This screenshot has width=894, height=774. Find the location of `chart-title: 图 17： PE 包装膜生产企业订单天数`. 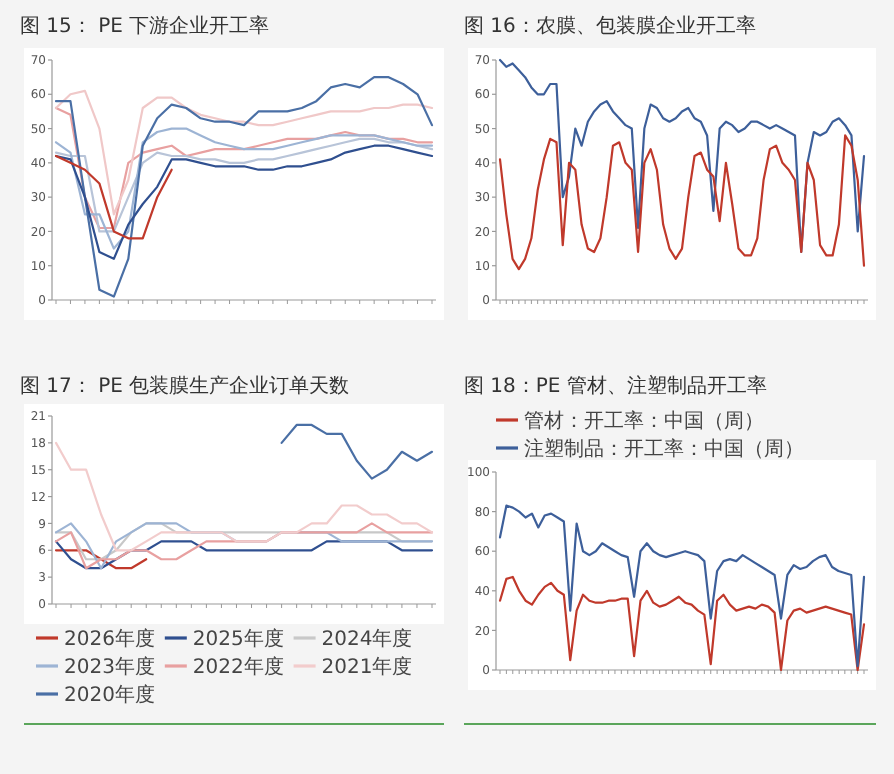

chart-title: 图 17： PE 包装膜生产企业订单天数 is located at coordinates (185, 386).